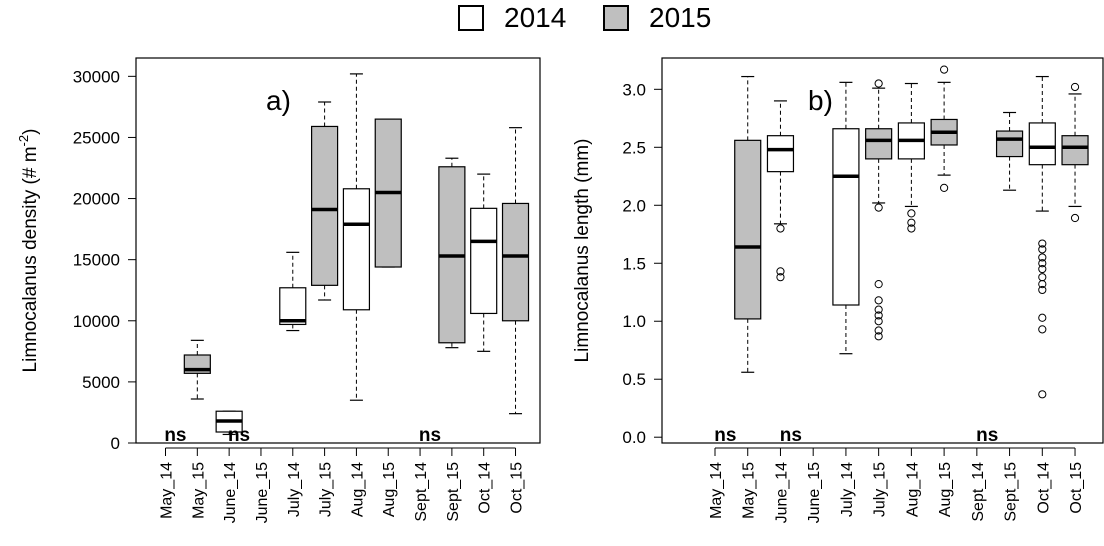  Describe the element at coordinates (1076, 488) in the screenshot. I see `x-tick-label-b: Oct_15` at that location.